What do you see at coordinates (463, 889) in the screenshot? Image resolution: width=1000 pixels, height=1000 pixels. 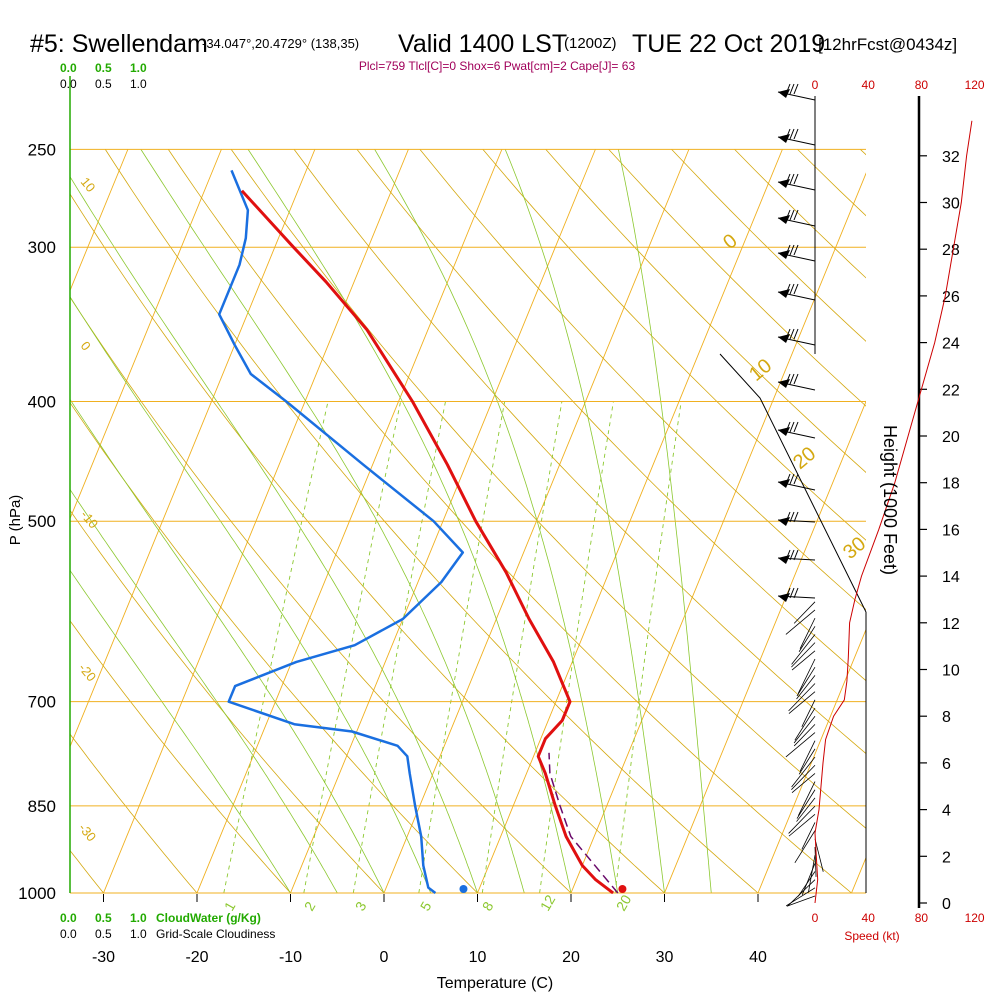 I see `surface-dewpoint-dot` at bounding box center [463, 889].